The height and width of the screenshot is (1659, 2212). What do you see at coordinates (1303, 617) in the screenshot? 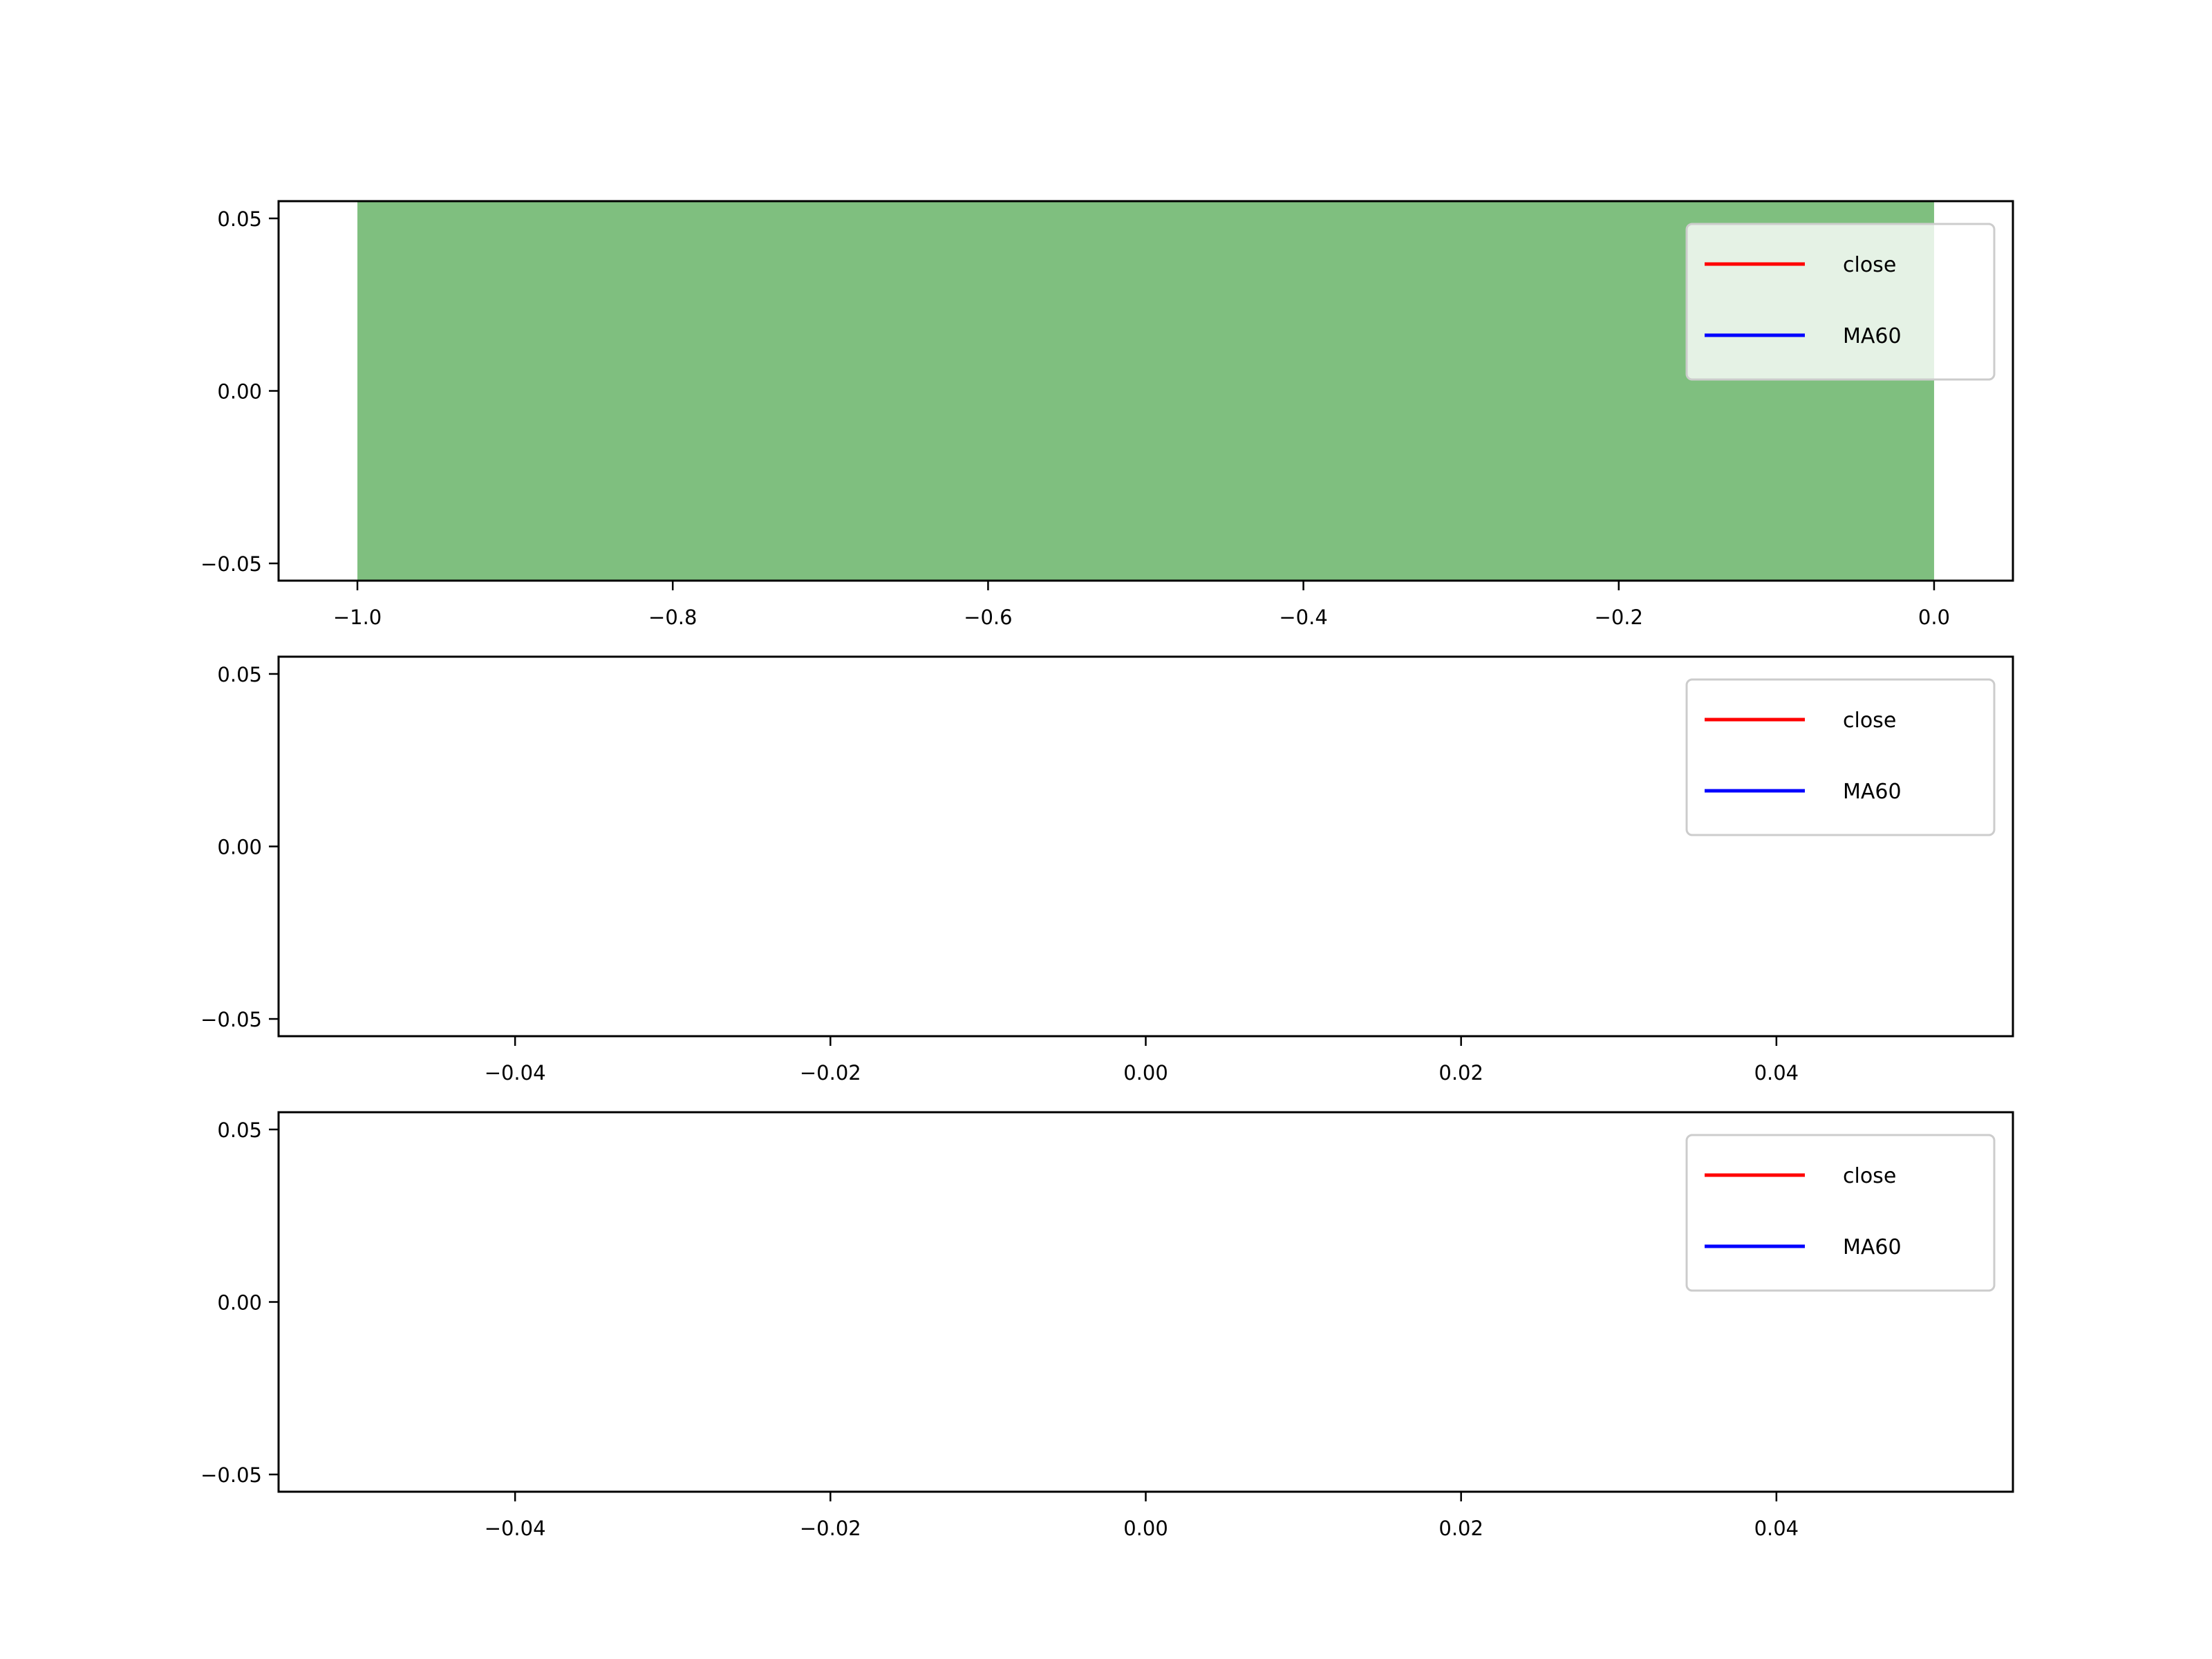
I see `x-tick-label: −0.4` at bounding box center [1303, 617].